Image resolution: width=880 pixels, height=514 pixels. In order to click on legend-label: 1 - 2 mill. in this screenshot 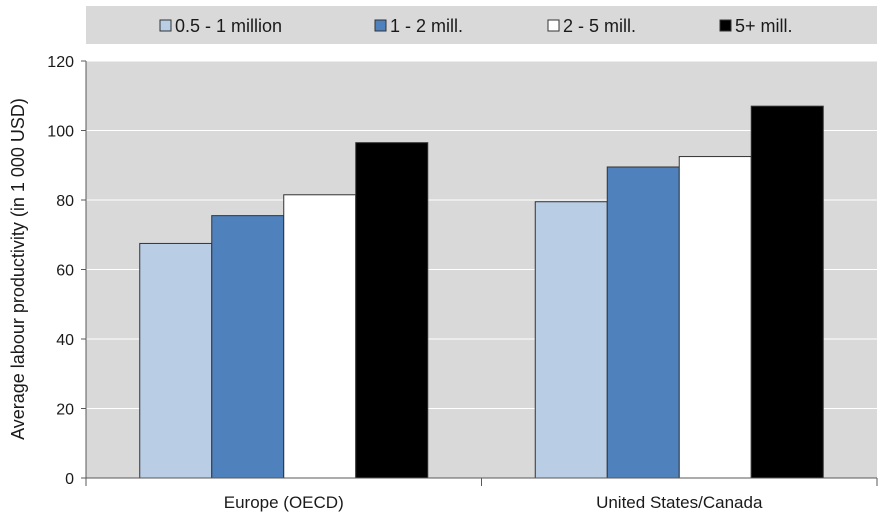, I will do `click(426, 26)`.